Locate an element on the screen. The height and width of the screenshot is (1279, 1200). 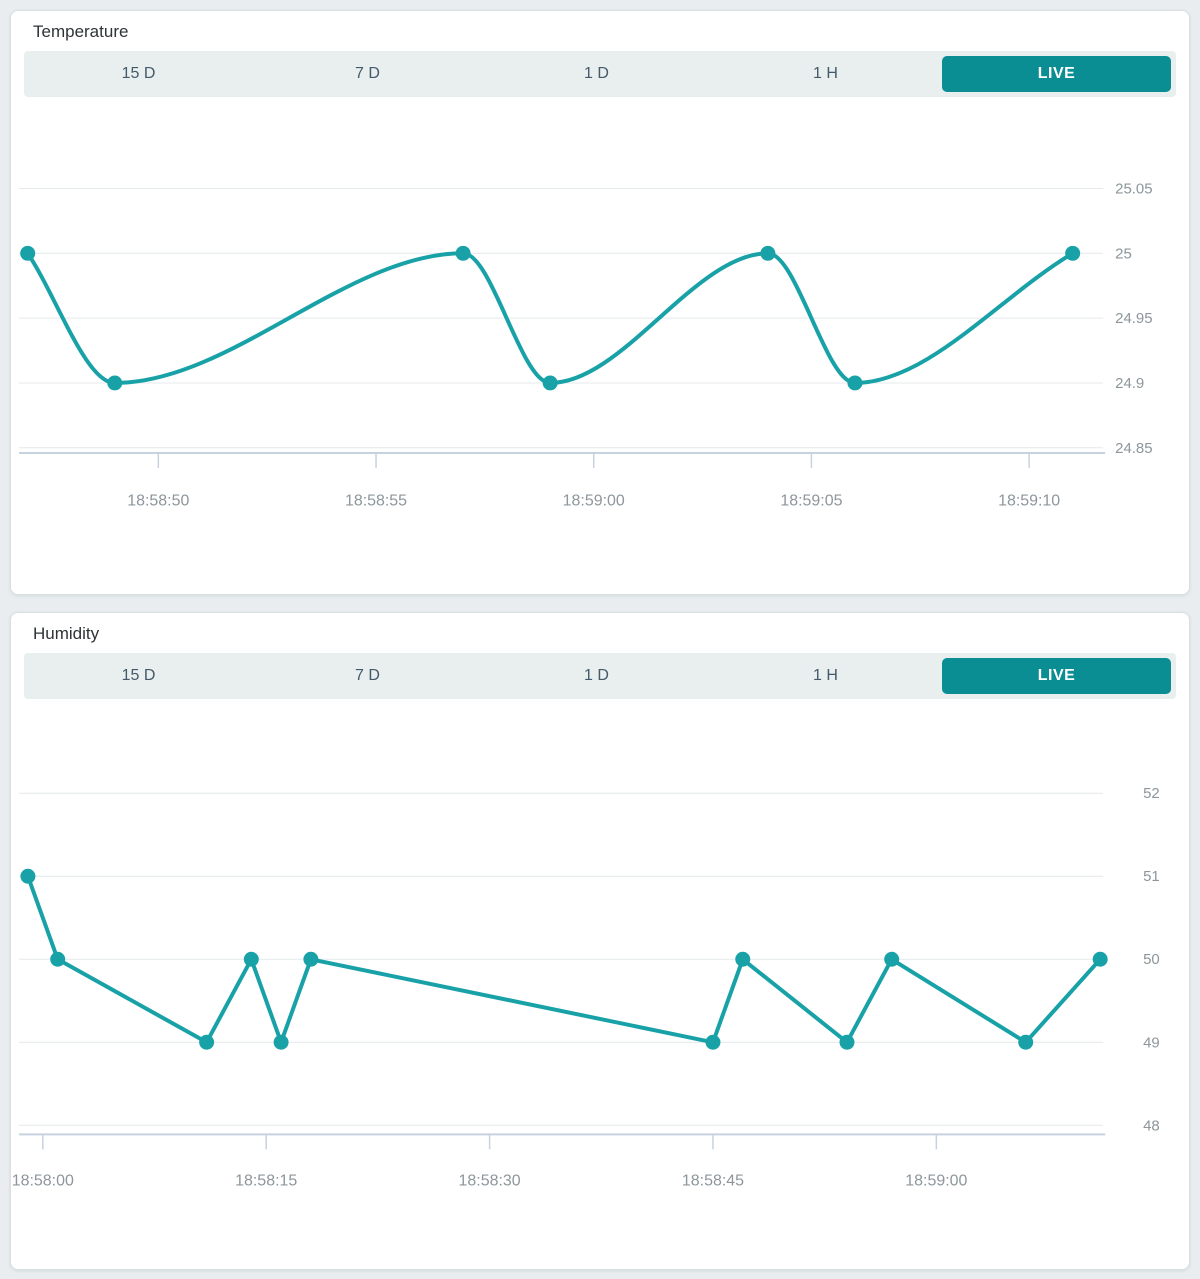
panel-title: Temperature is located at coordinates (81, 31).